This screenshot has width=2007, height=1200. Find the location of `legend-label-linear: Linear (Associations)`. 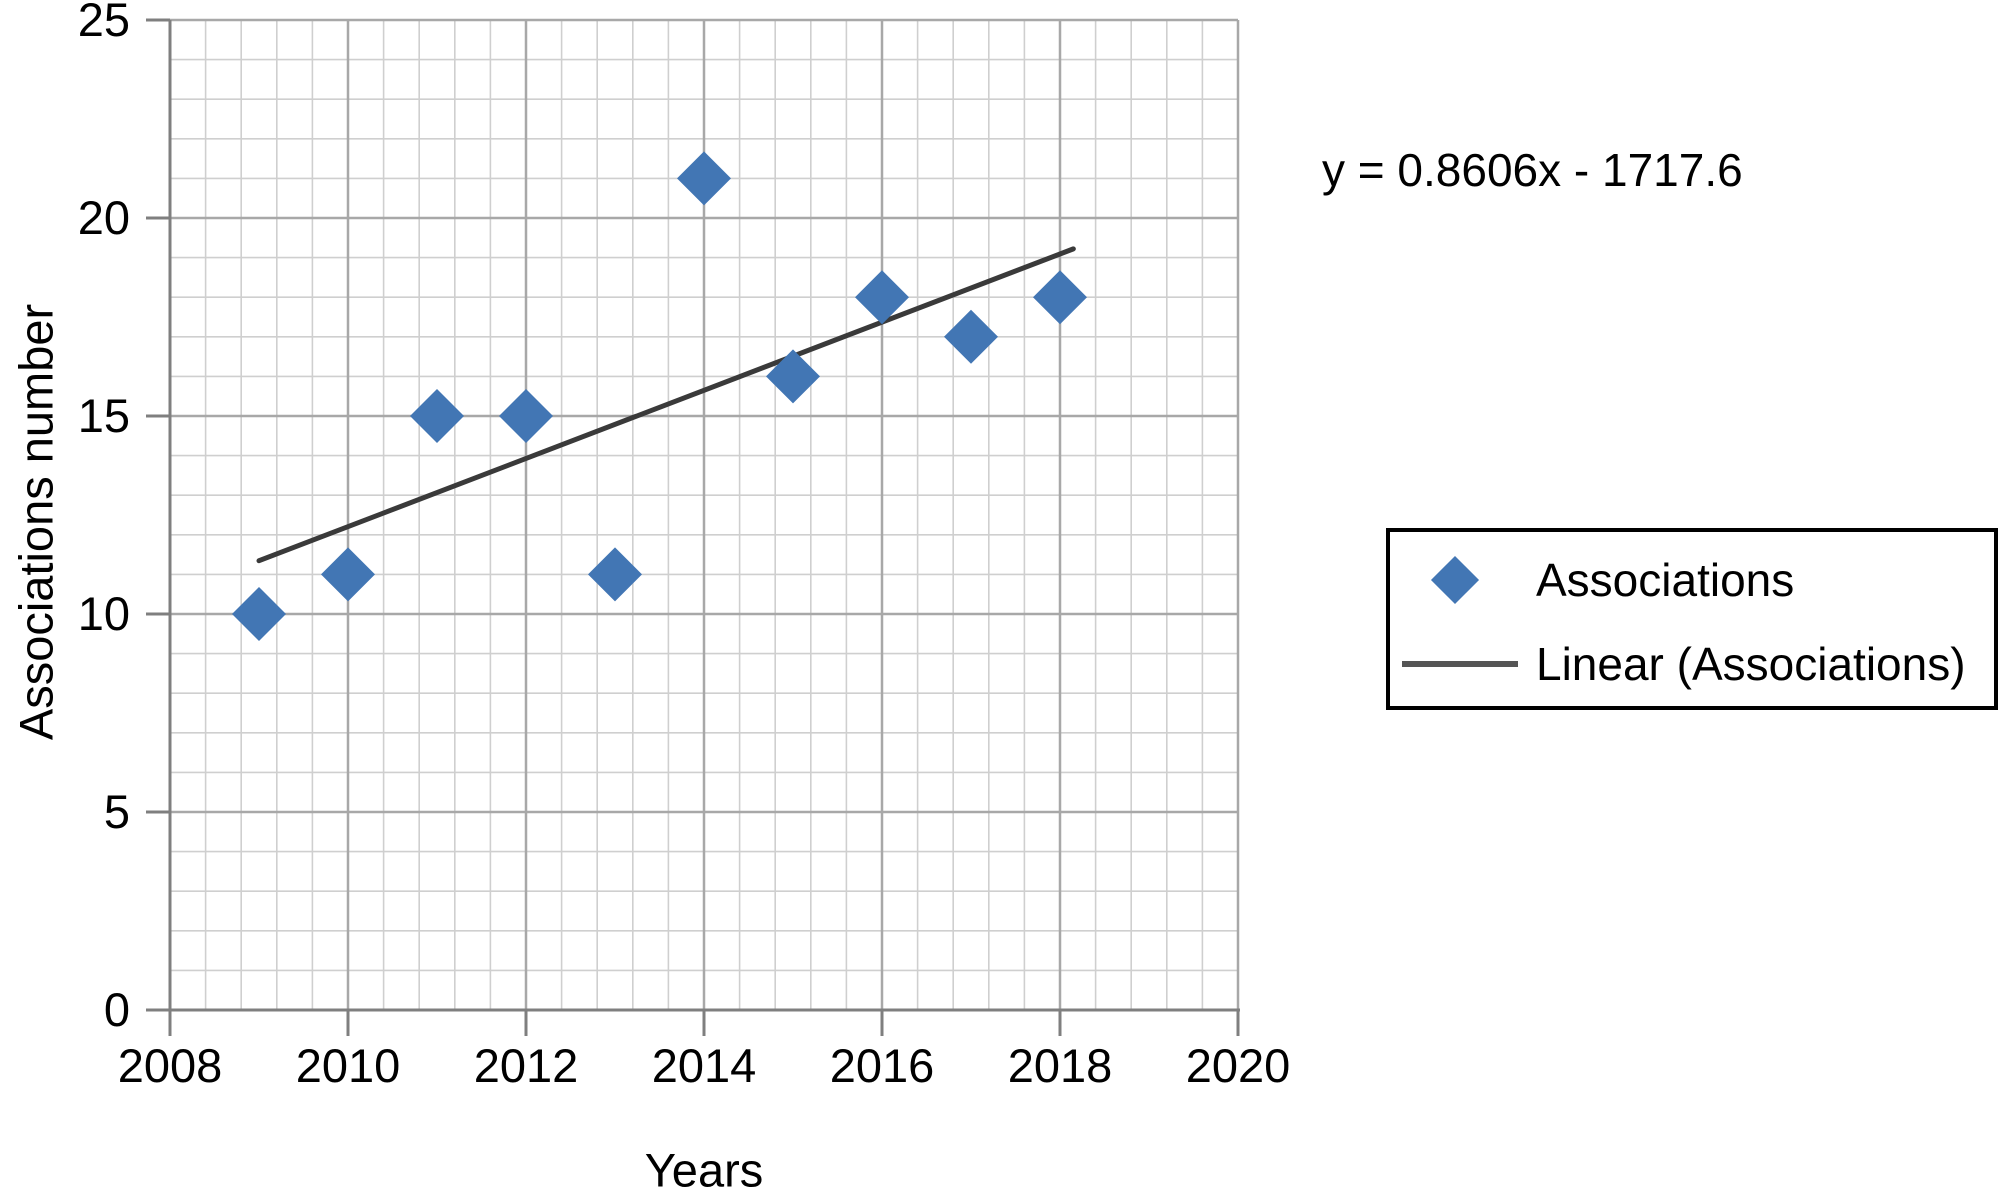

legend-label-linear: Linear (Associations) is located at coordinates (1751, 664).